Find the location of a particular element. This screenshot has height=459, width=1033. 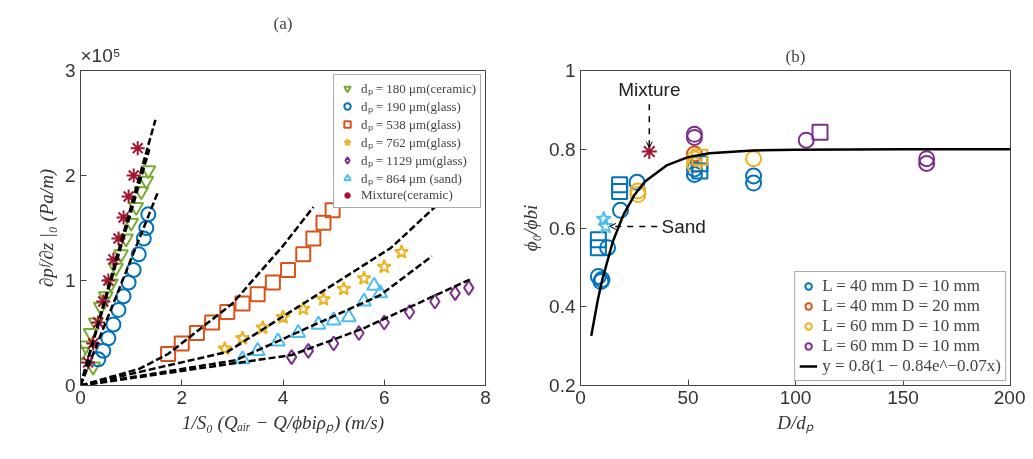

legend-label: y = 0.8(1 − 0.84e^−0.07x) is located at coordinates (911, 366).